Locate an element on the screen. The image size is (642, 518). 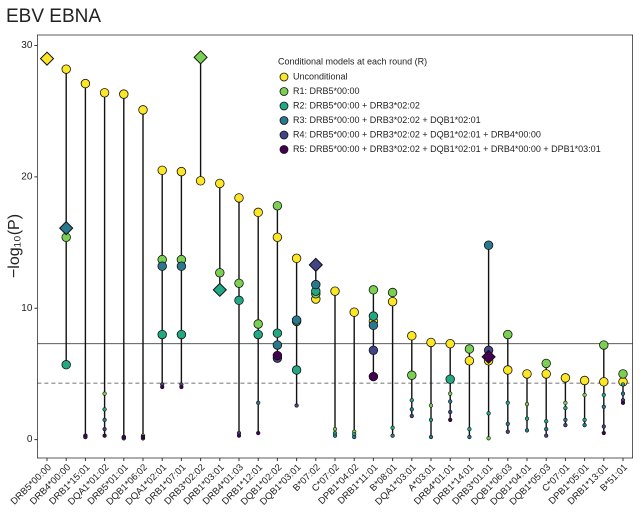
legend-label: R3: DRB5*00:00 + DRB3*02:02 + DQB1*02:01 is located at coordinates (387, 120).